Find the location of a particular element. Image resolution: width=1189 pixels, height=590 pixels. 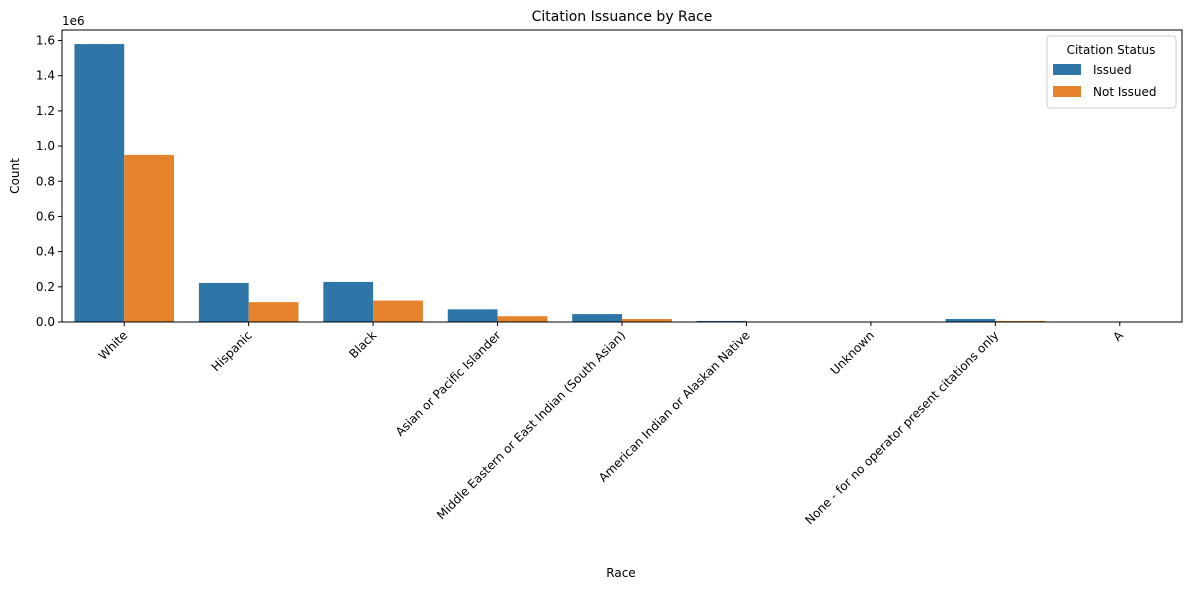

legend: Citation Status Issued Not Issued is located at coordinates (1111, 72).